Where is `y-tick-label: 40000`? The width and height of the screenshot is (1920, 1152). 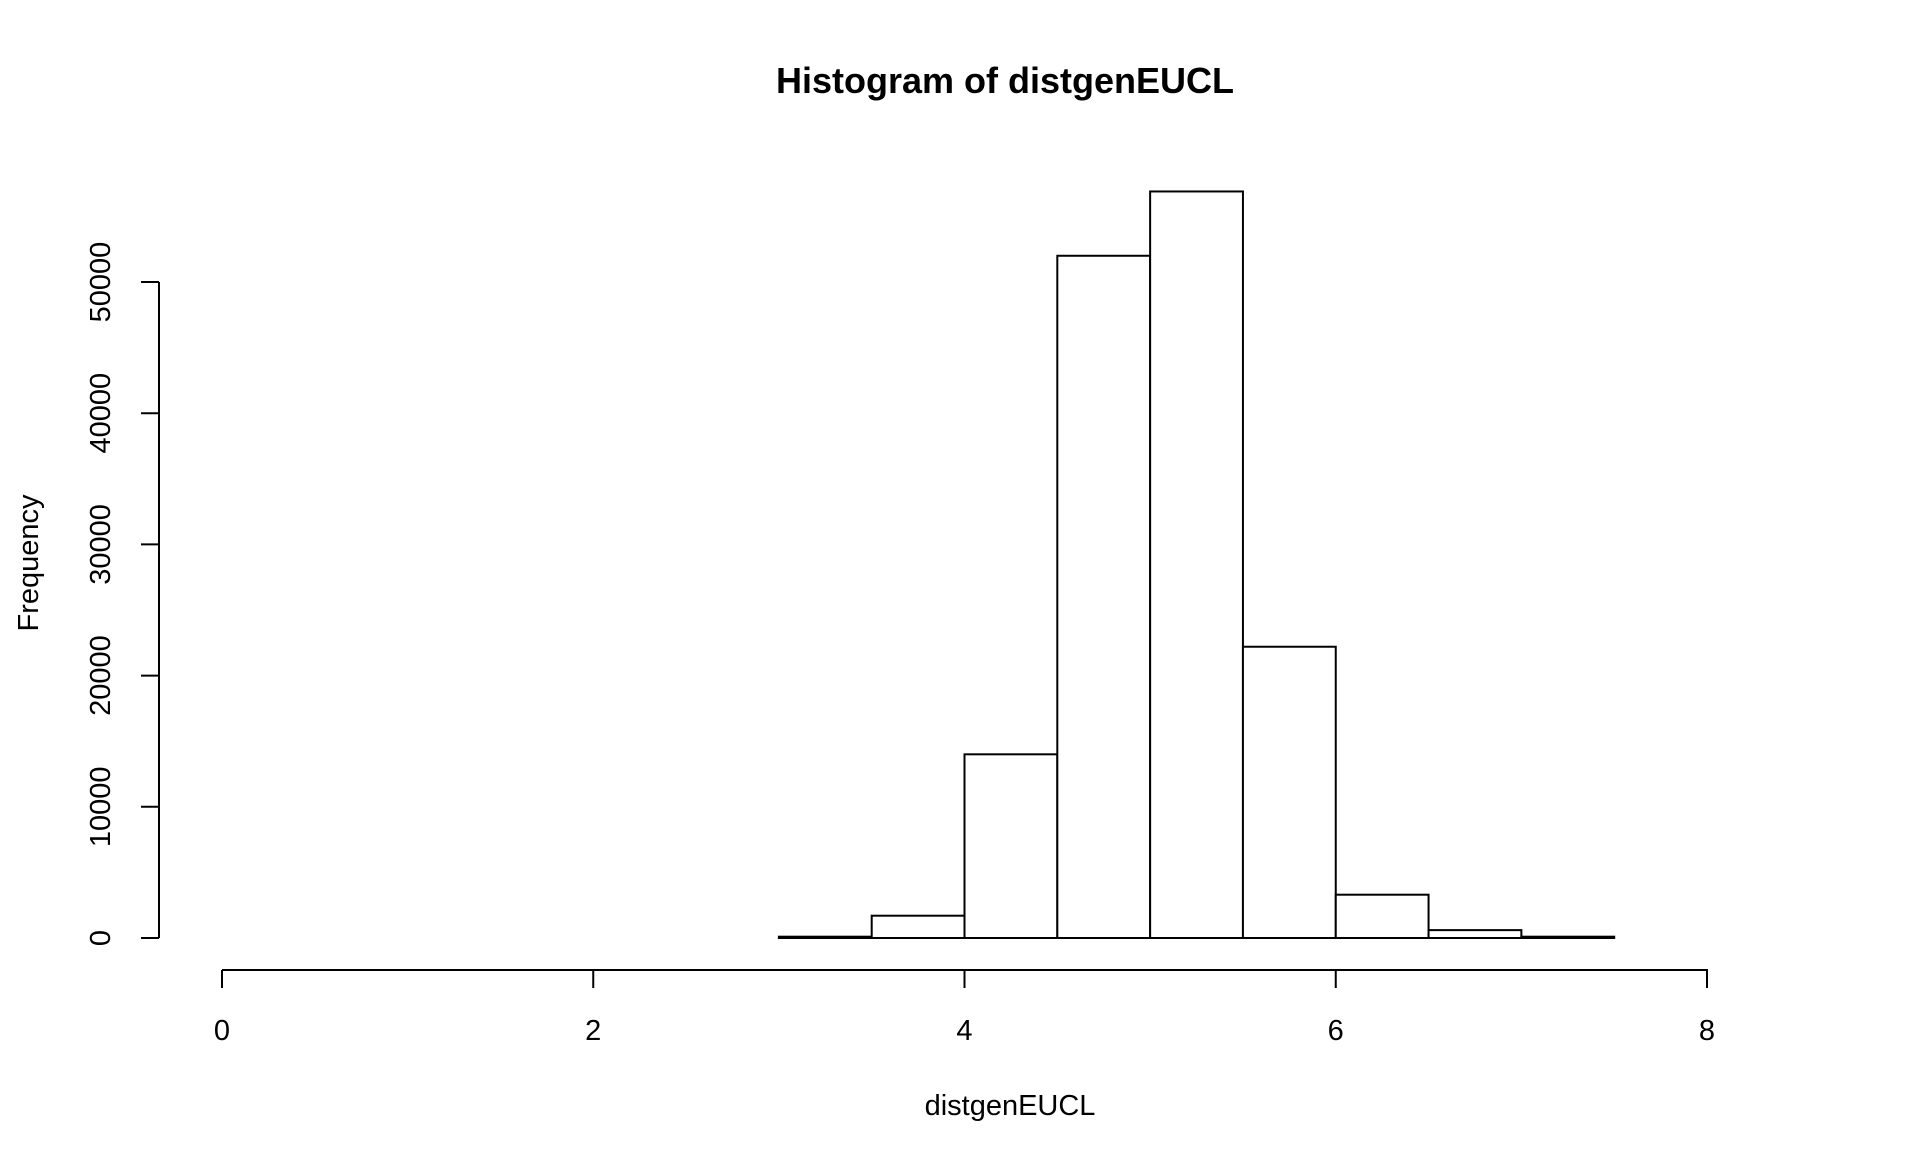 y-tick-label: 40000 is located at coordinates (101, 413).